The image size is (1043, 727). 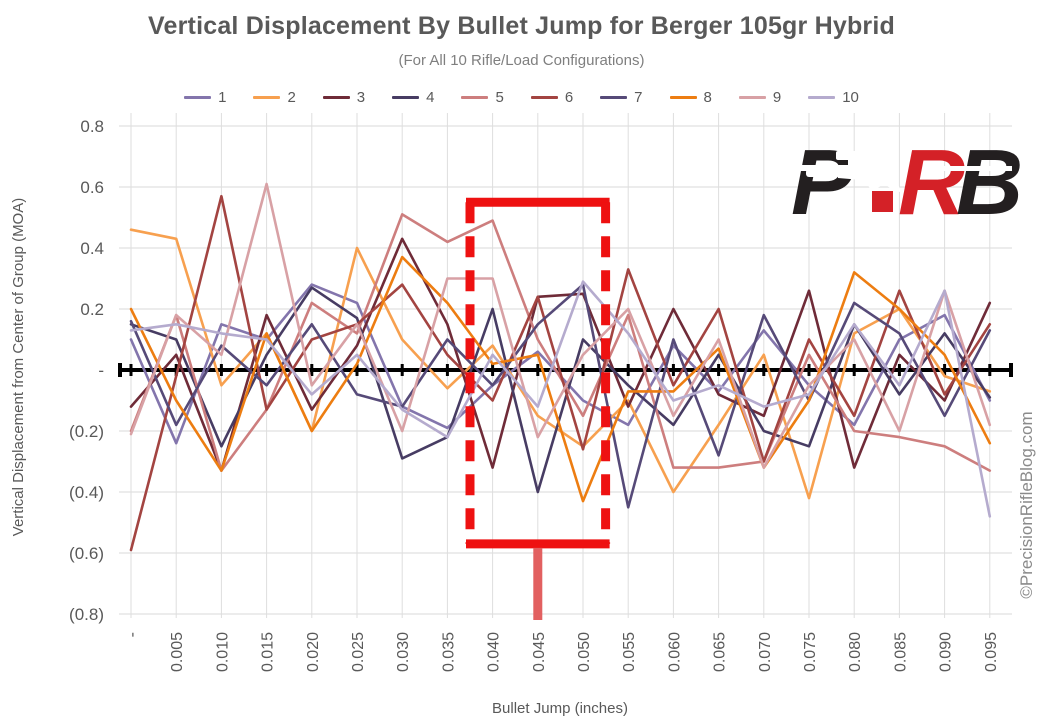 I want to click on x-tick-label: 0.095, so click(x=991, y=652).